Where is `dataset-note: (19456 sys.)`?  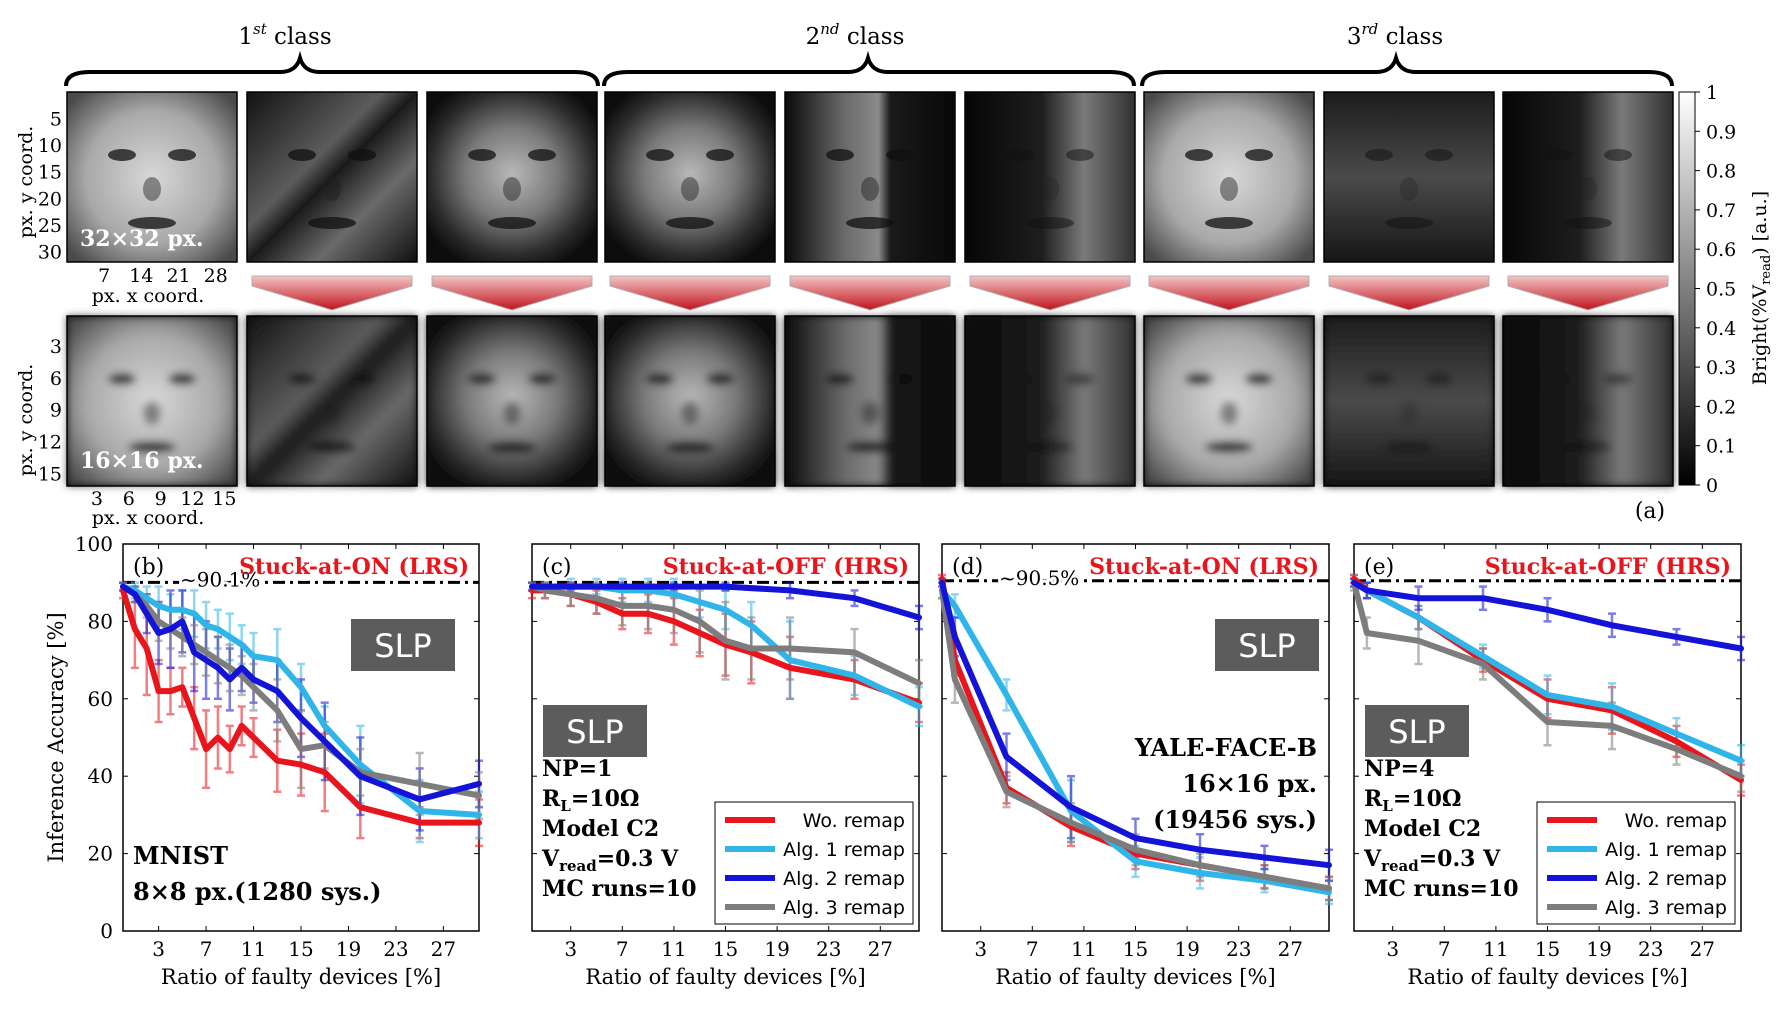 dataset-note: (19456 sys.) is located at coordinates (1235, 819).